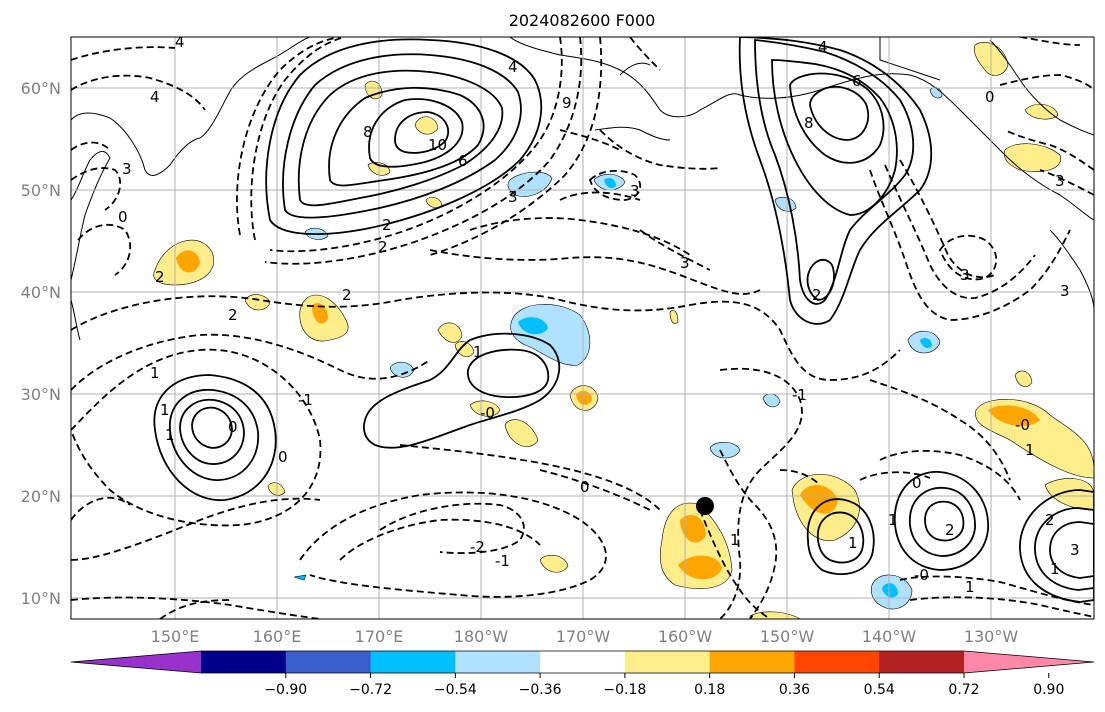 Image resolution: width=1105 pixels, height=712 pixels. I want to click on colorbar-extend-low, so click(136, 662).